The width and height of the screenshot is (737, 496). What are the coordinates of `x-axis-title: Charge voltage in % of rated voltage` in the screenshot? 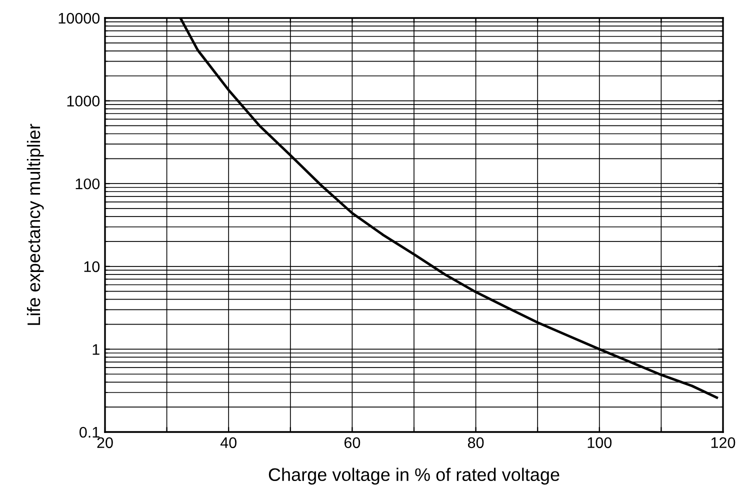 It's located at (414, 476).